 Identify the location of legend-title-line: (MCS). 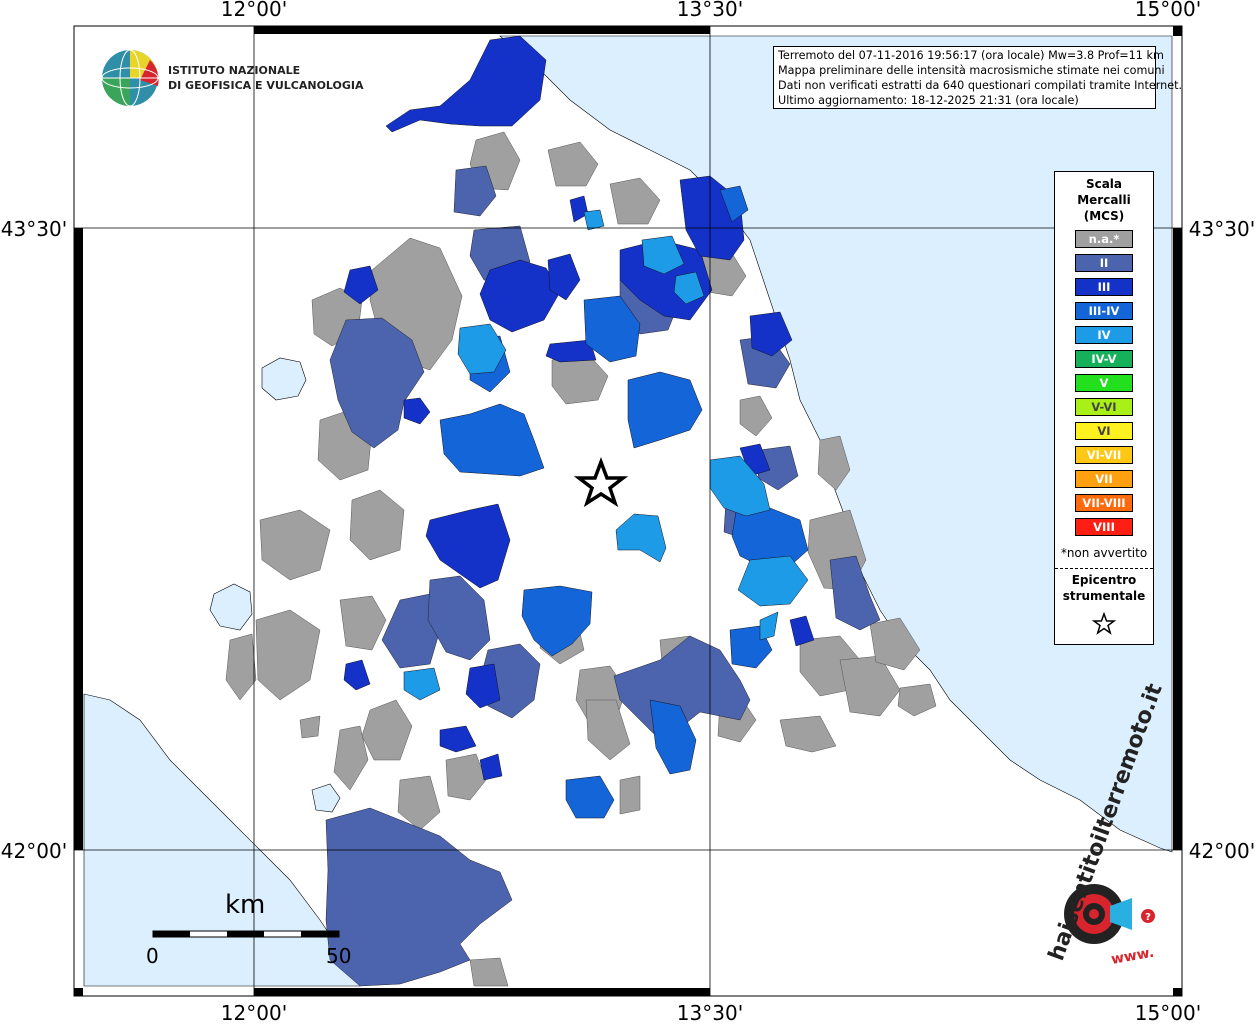
(1104, 216).